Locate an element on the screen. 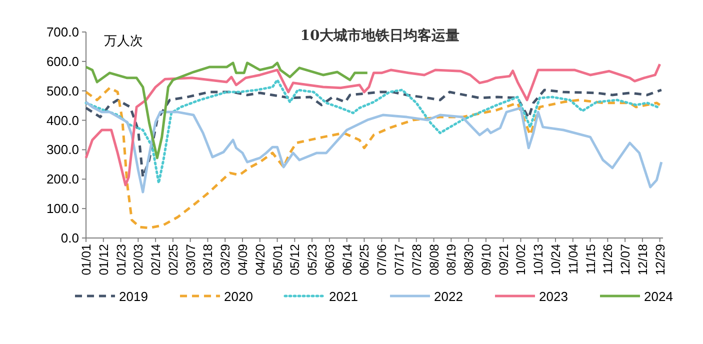 This screenshot has height=344, width=703. x-tick-label: 08/08 is located at coordinates (434, 260).